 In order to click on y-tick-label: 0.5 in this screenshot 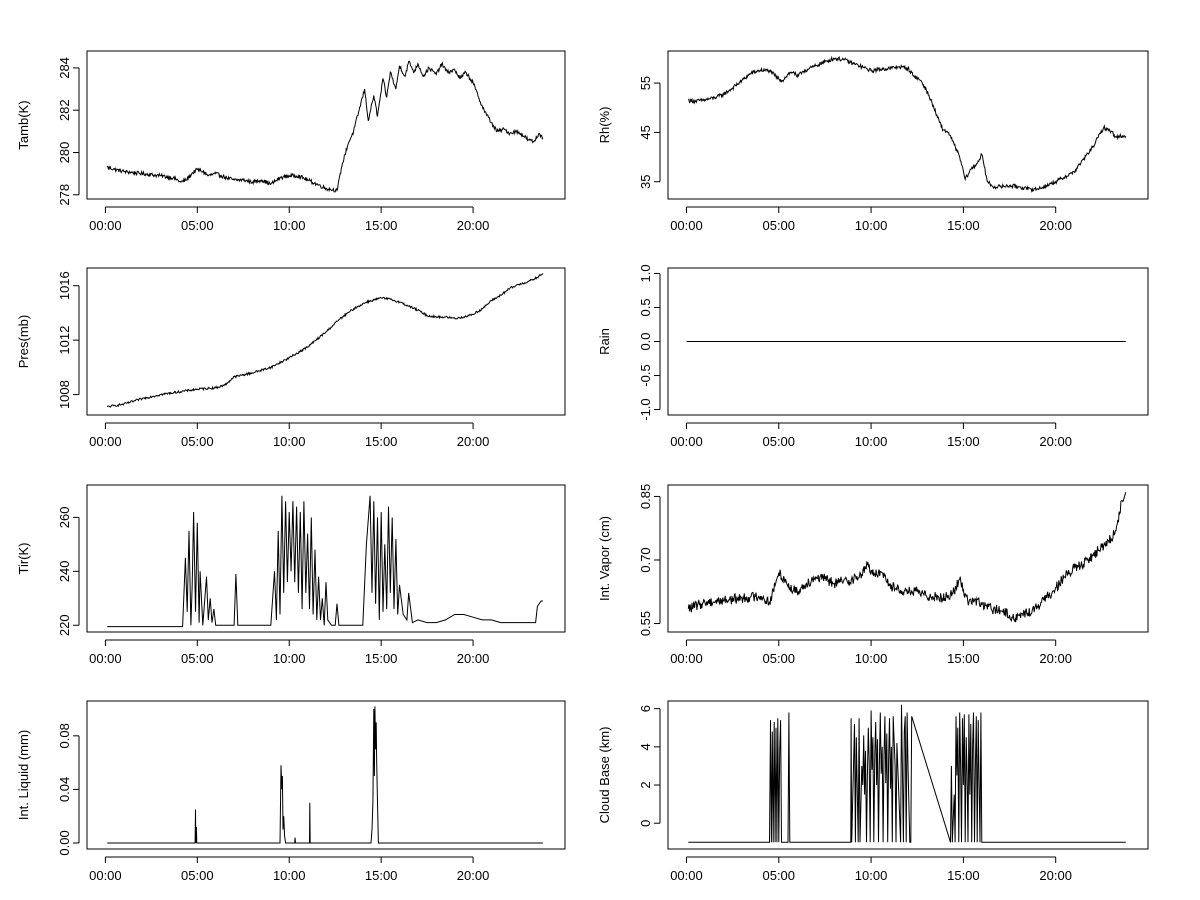, I will do `click(645, 307)`.